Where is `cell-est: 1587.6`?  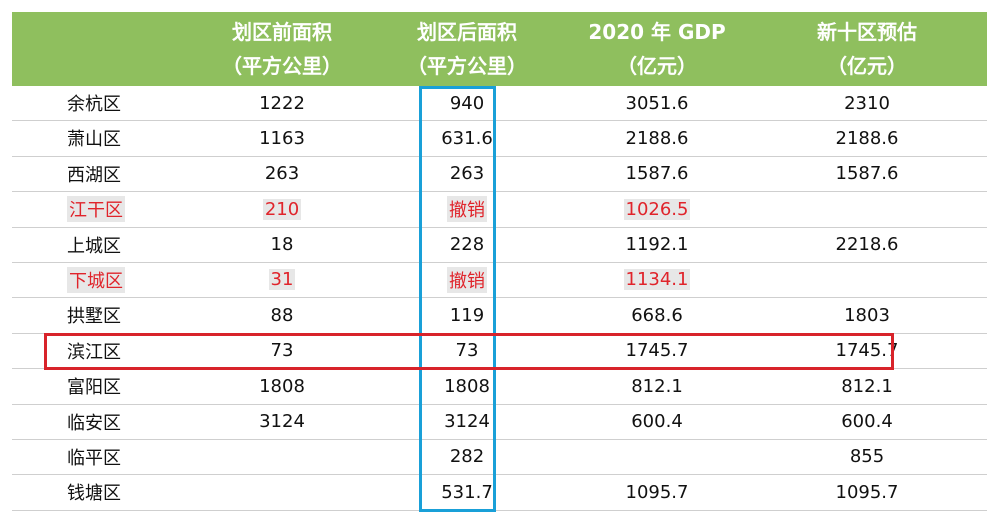 cell-est: 1587.6 is located at coordinates (867, 174).